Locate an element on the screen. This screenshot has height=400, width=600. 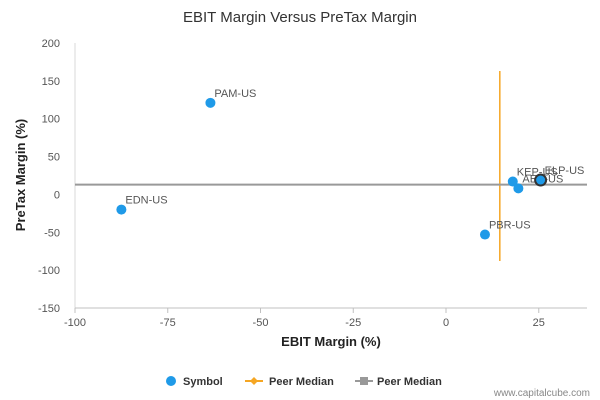
y-tick-label: 150 is located at coordinates (51, 82).